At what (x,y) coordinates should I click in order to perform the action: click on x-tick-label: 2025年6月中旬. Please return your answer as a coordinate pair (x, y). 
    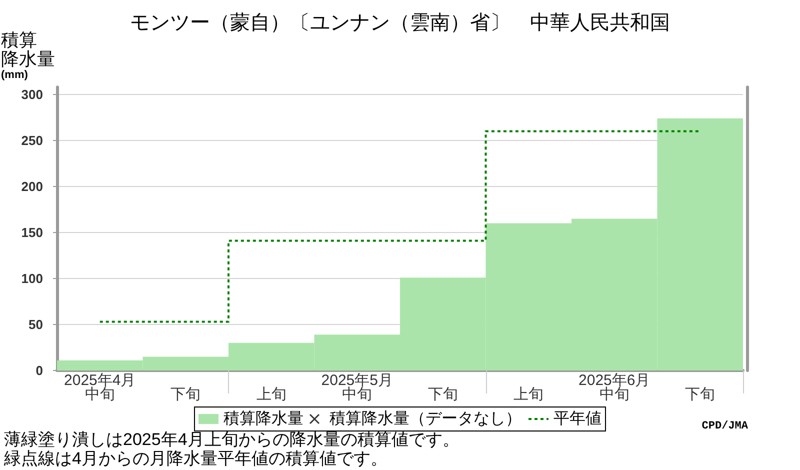
    Looking at the image, I should click on (614, 387).